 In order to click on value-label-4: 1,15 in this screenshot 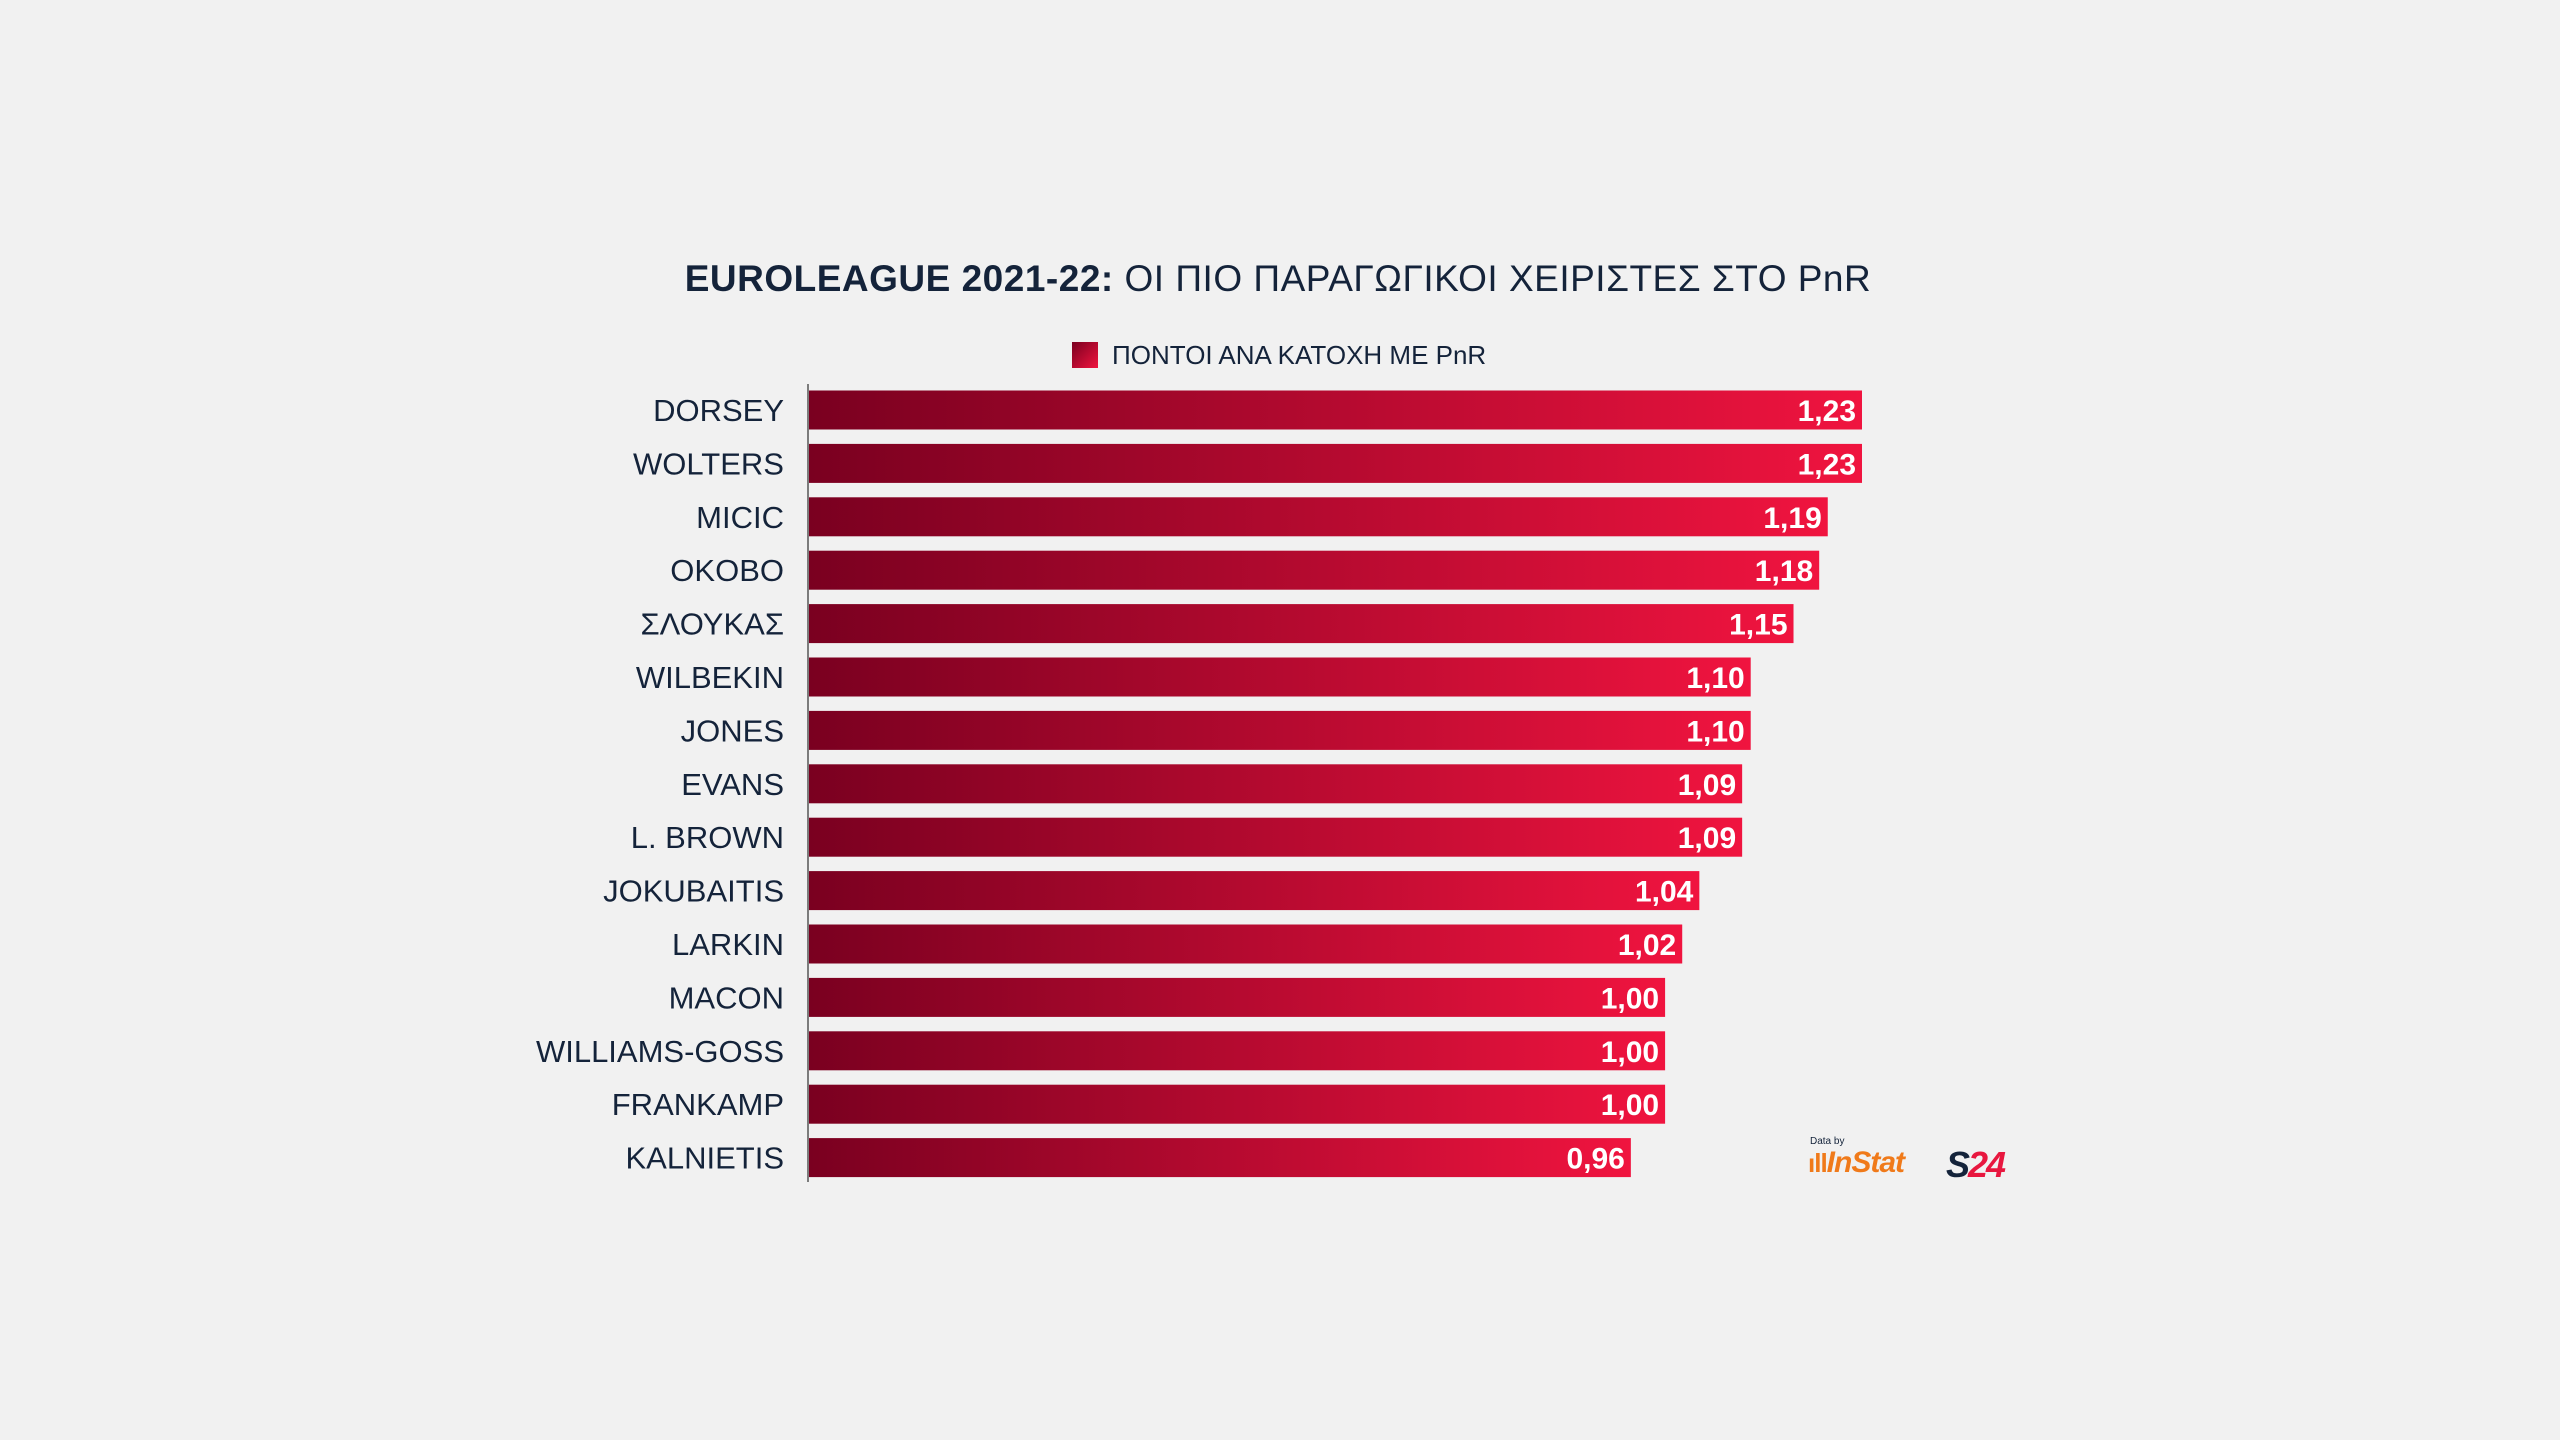, I will do `click(1758, 625)`.